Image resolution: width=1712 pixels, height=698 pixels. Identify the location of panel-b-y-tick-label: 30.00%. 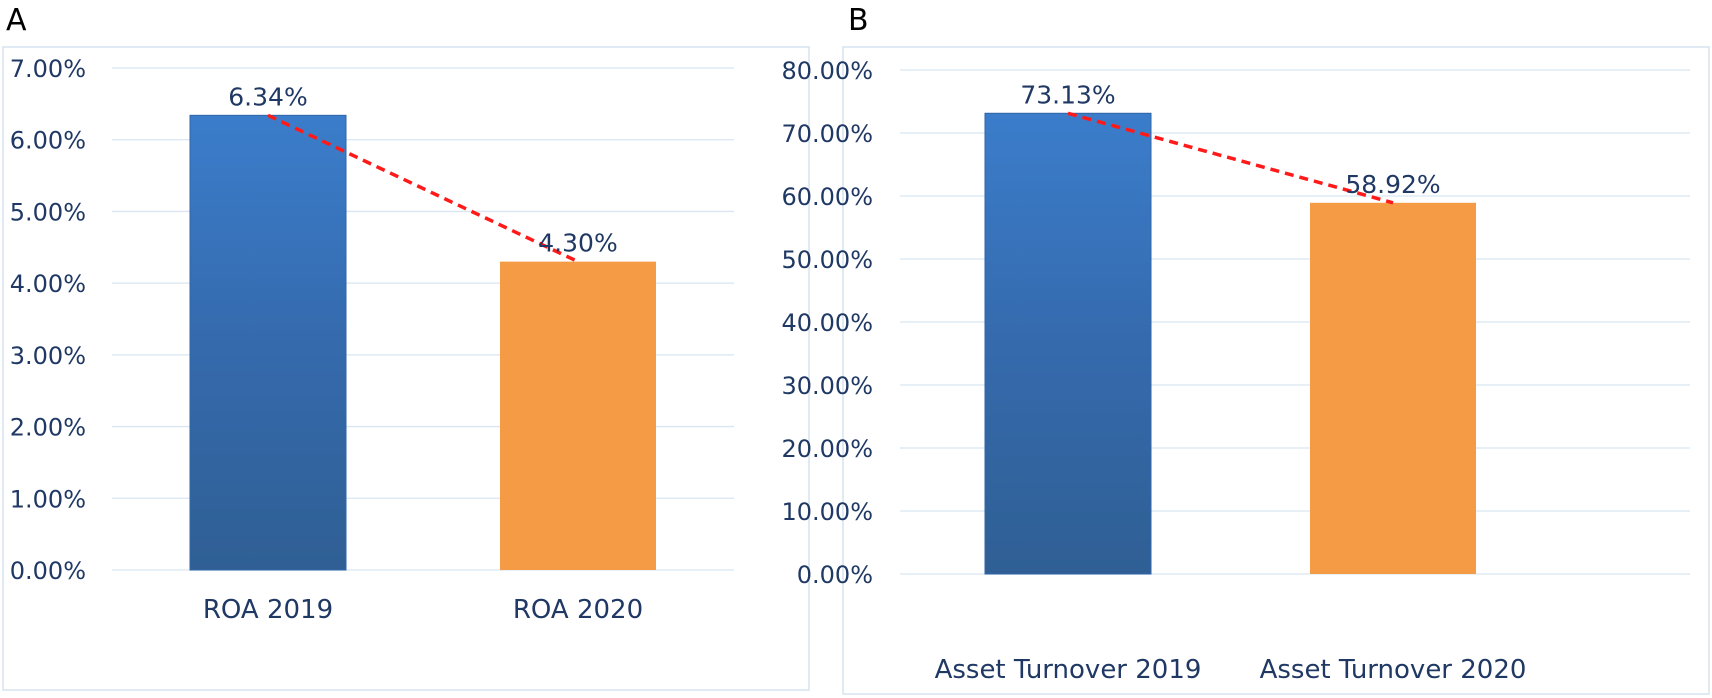
(827, 386).